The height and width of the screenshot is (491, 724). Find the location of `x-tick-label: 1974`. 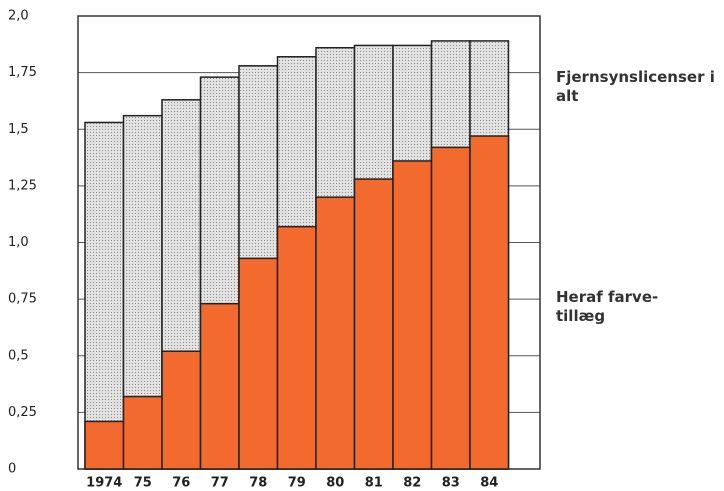

x-tick-label: 1974 is located at coordinates (104, 483).